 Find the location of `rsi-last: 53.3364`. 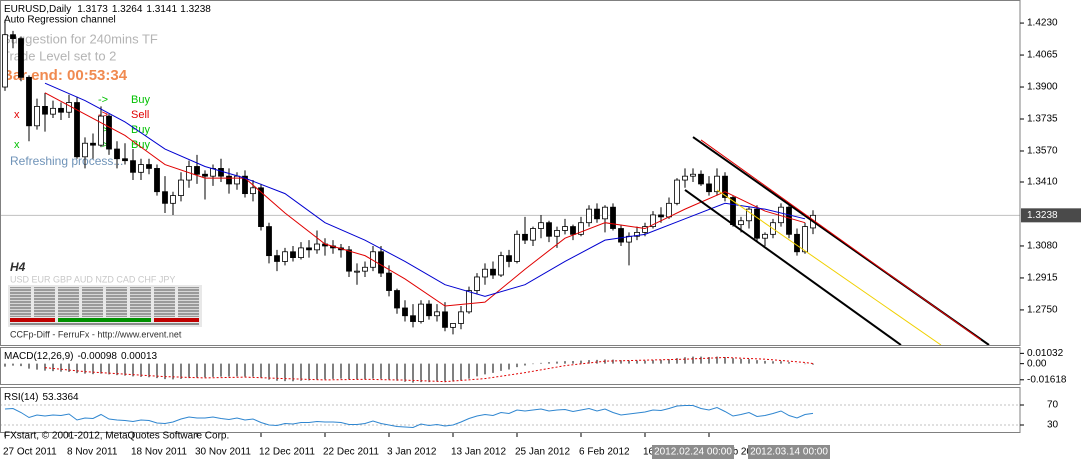

rsi-last: 53.3364 is located at coordinates (60, 397).